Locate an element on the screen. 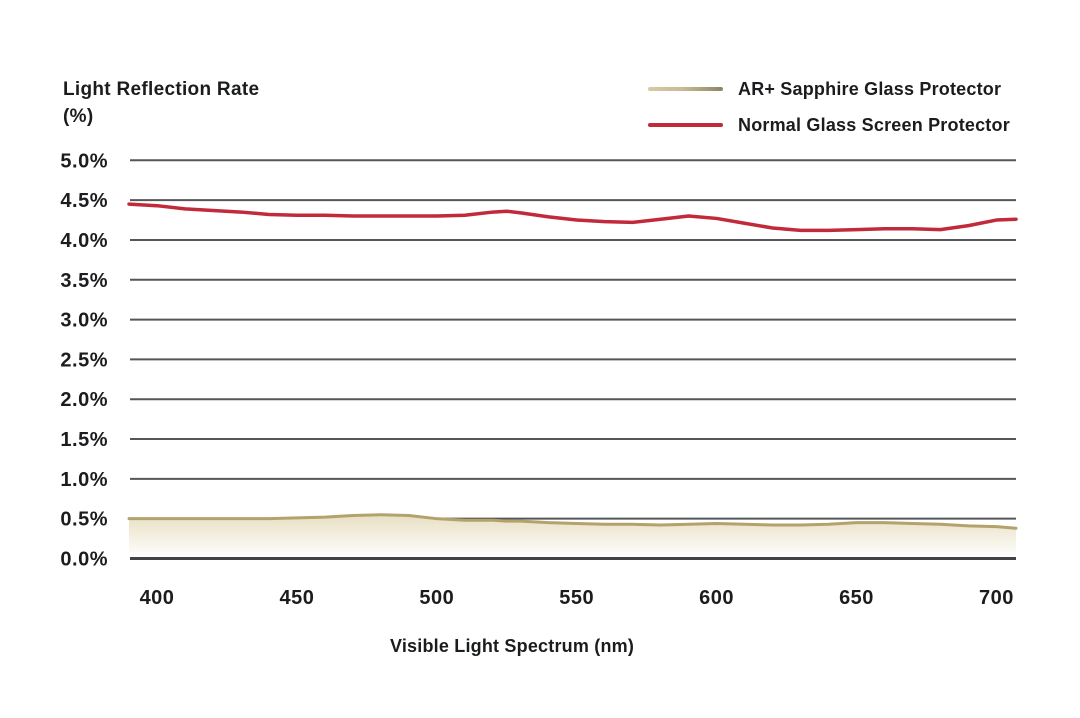 This screenshot has height=718, width=1080. y-axis-title-line1: Light Reflection Rate is located at coordinates (161, 89).